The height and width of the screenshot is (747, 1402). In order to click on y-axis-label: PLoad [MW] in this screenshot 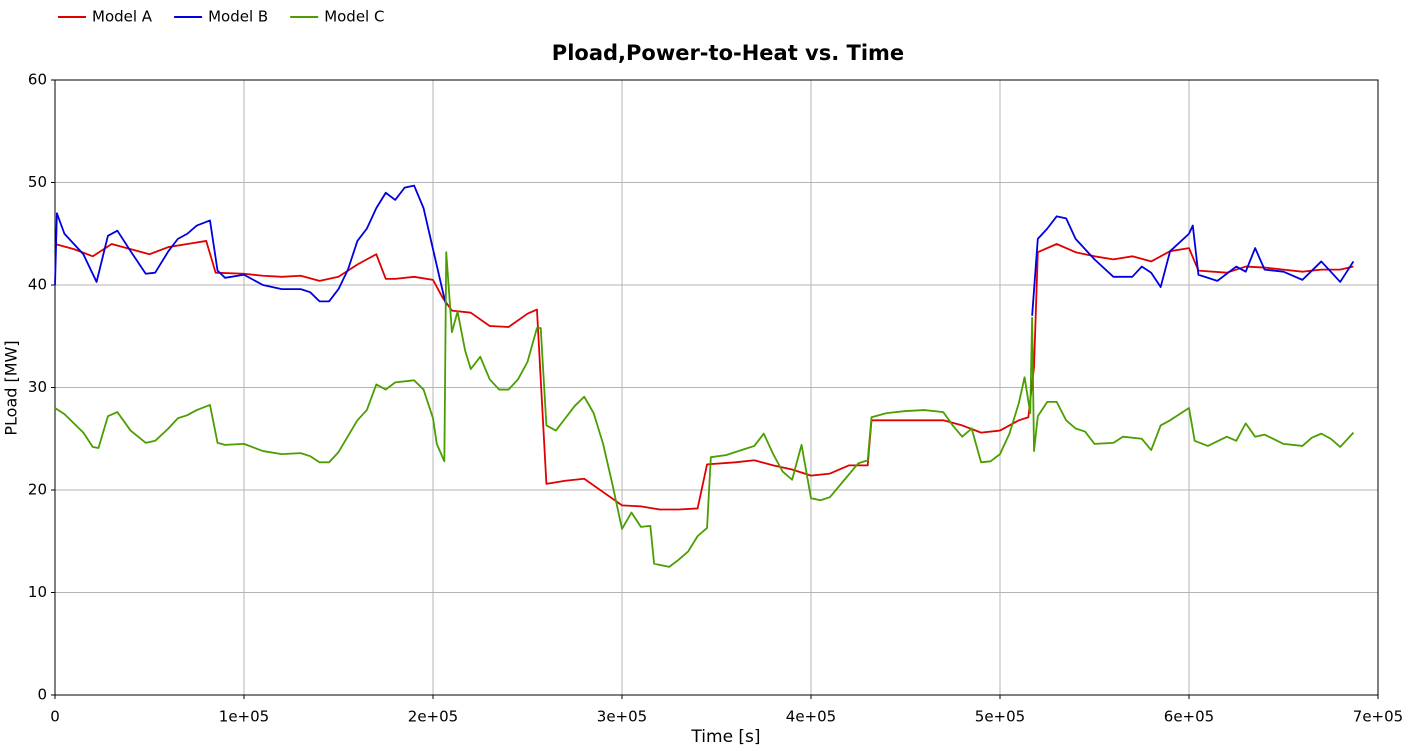, I will do `click(11, 387)`.